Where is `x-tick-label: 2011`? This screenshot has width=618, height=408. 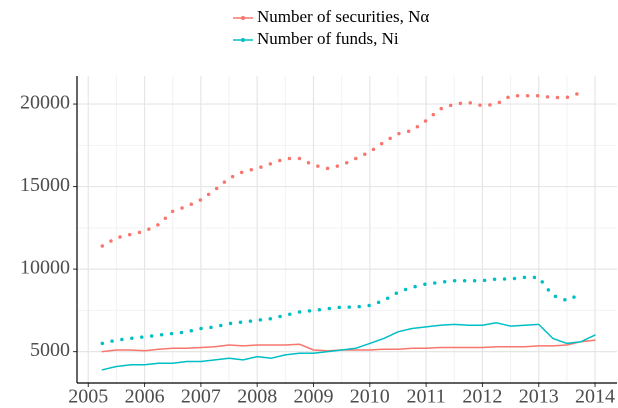 x-tick-label: 2011 is located at coordinates (425, 397).